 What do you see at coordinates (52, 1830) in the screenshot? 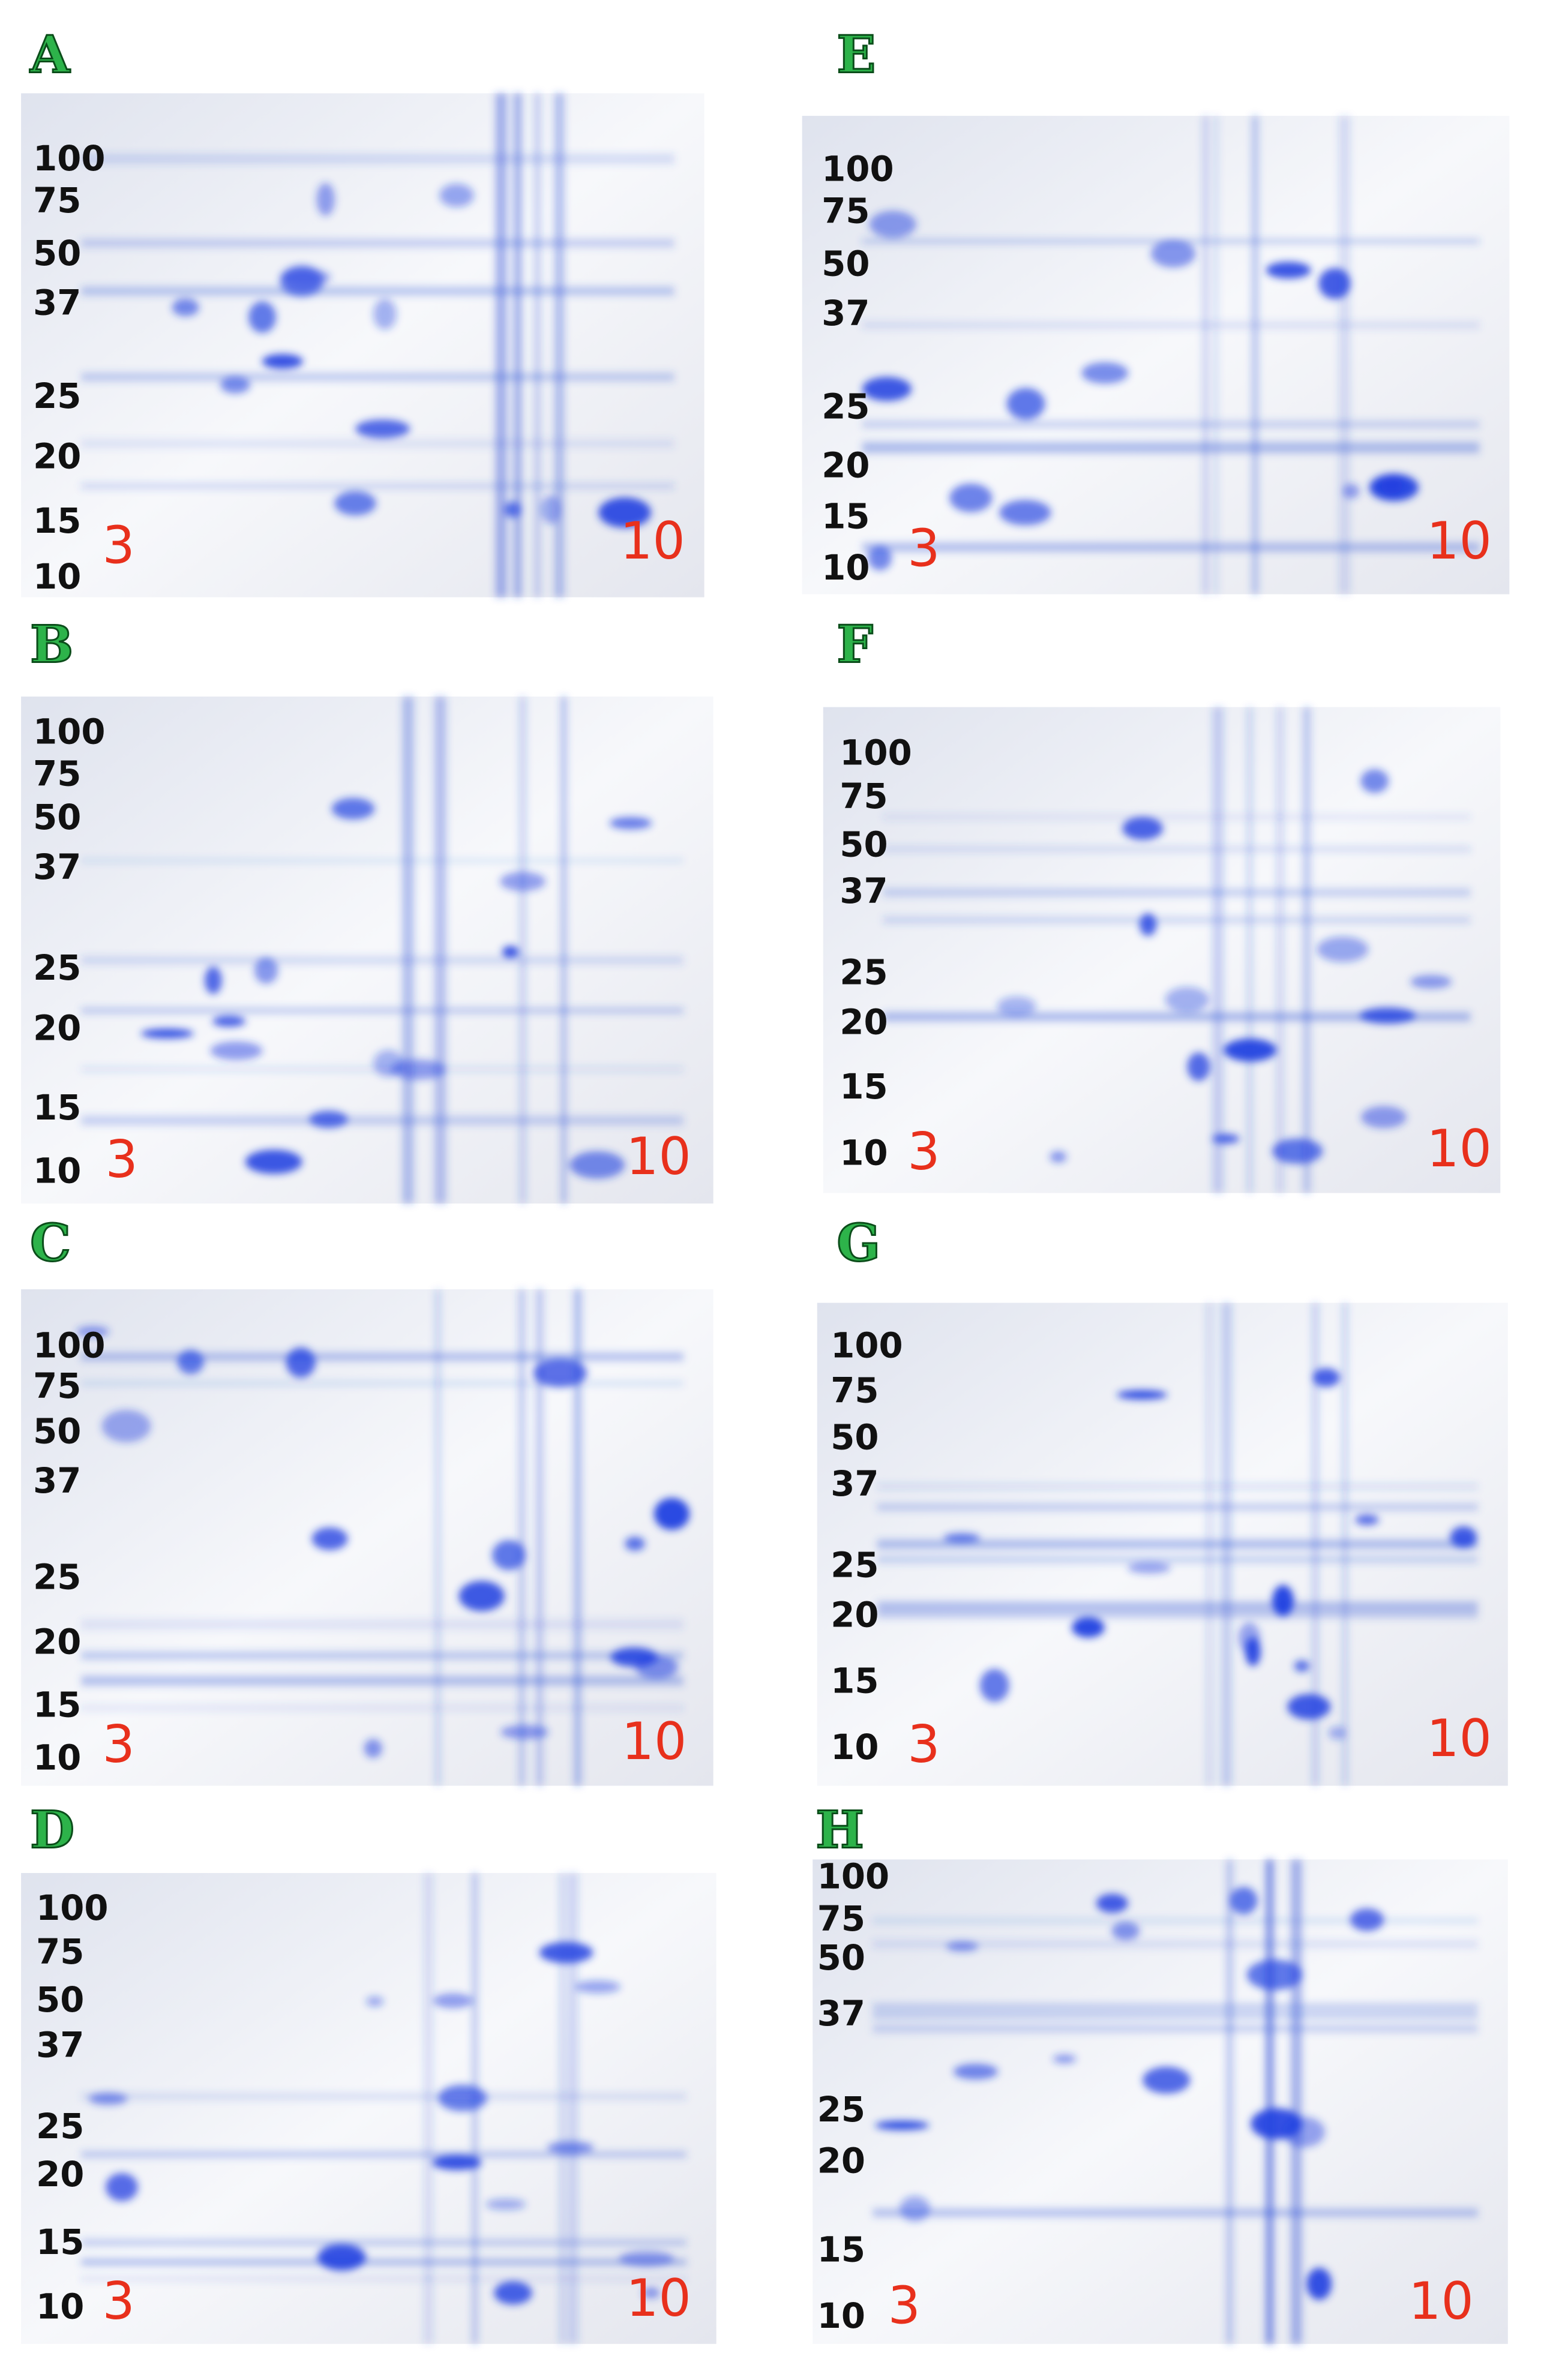
I see `panel-letter: D` at bounding box center [52, 1830].